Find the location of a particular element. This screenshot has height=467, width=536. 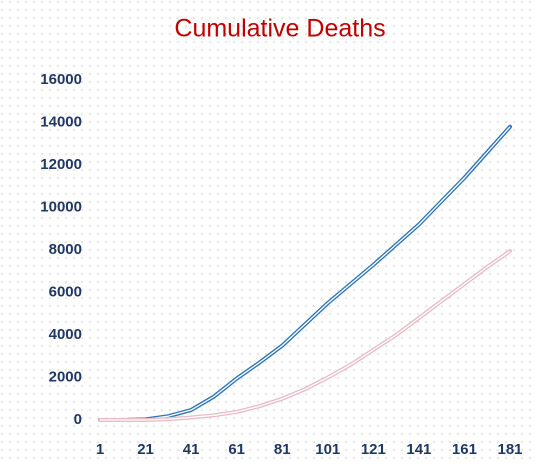

y-tick-label: 14000 is located at coordinates (61, 121).